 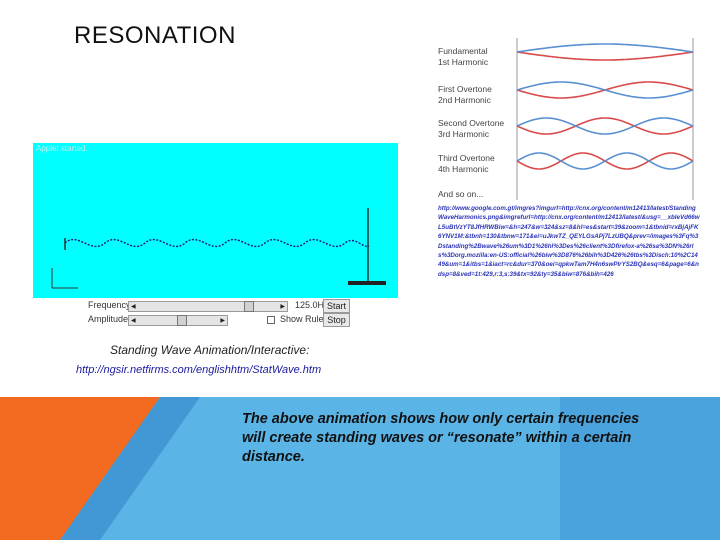 I want to click on frequency-label: Frequency, so click(x=109, y=305).